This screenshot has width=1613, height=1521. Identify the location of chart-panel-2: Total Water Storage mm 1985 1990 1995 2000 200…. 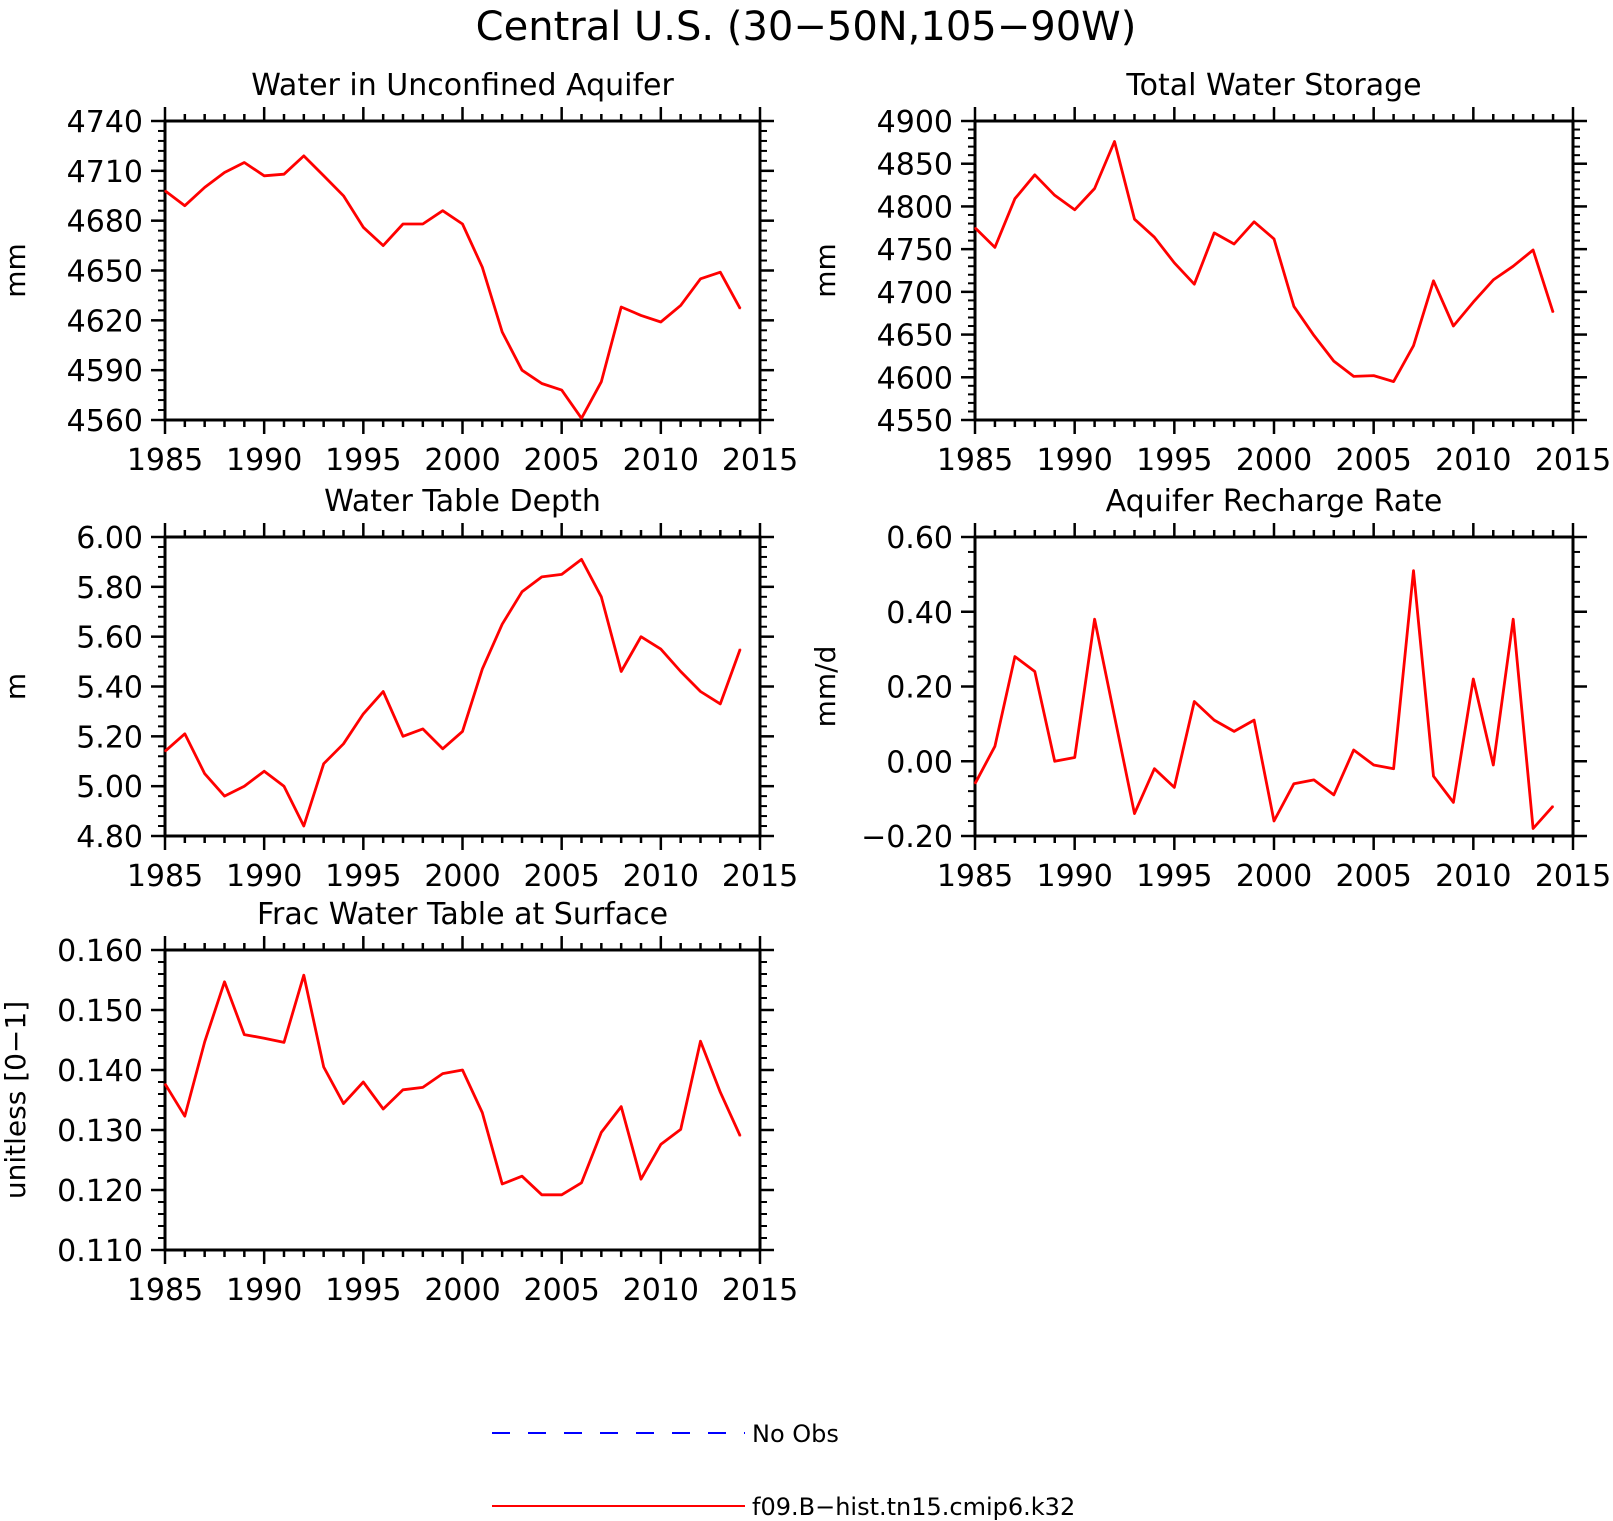
(1210, 273).